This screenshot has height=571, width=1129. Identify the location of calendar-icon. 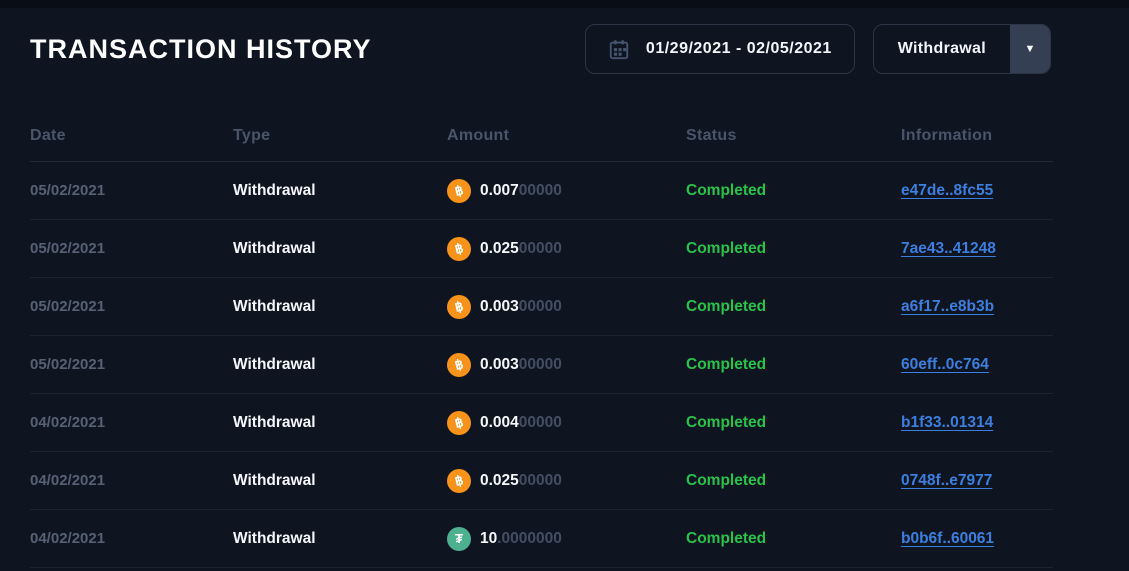
(619, 49).